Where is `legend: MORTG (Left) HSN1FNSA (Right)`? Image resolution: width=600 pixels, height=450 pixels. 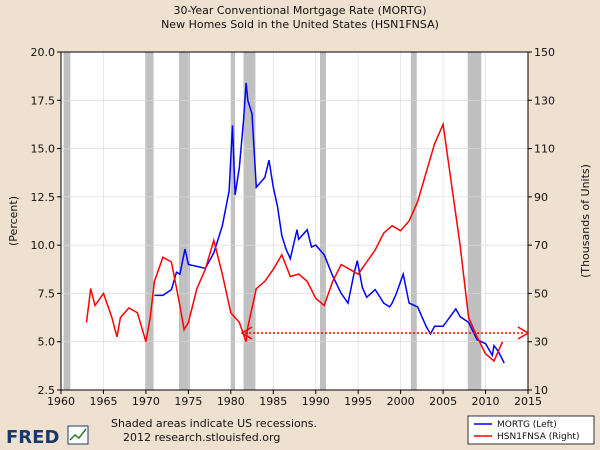 legend: MORTG (Left) HSN1FNSA (Right) is located at coordinates (531, 430).